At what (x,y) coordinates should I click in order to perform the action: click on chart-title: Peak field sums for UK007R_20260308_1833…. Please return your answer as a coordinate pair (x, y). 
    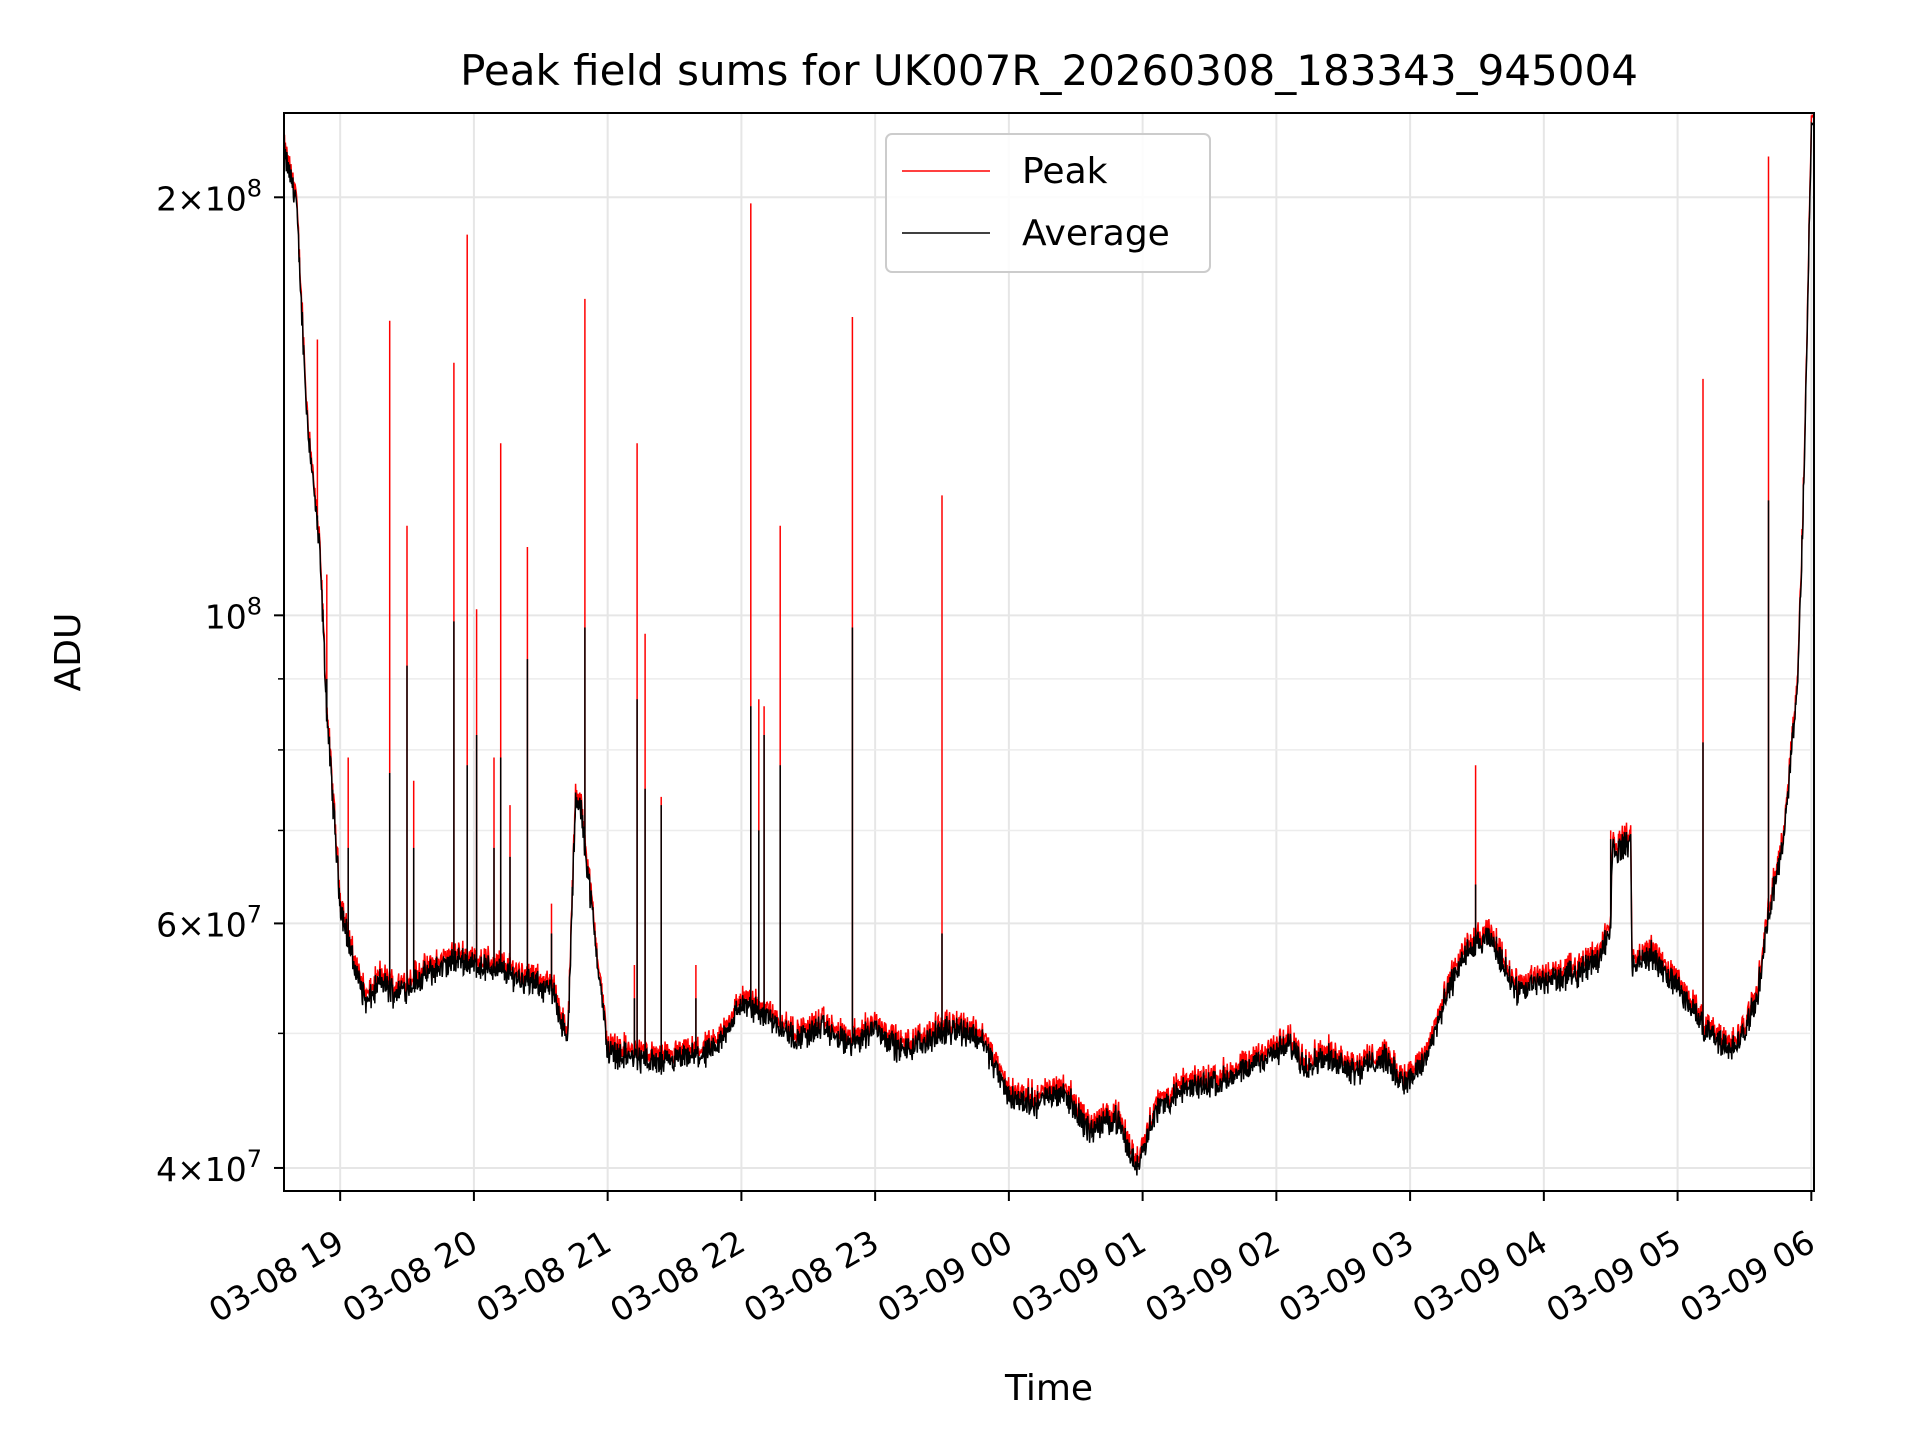
    Looking at the image, I should click on (1049, 70).